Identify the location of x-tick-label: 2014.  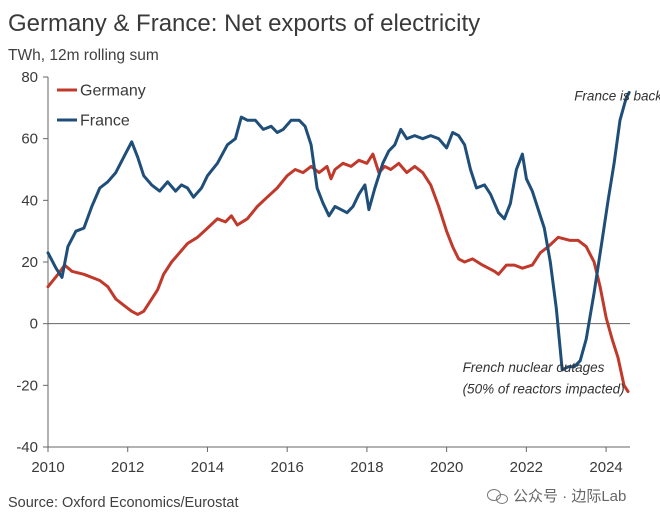
(207, 467).